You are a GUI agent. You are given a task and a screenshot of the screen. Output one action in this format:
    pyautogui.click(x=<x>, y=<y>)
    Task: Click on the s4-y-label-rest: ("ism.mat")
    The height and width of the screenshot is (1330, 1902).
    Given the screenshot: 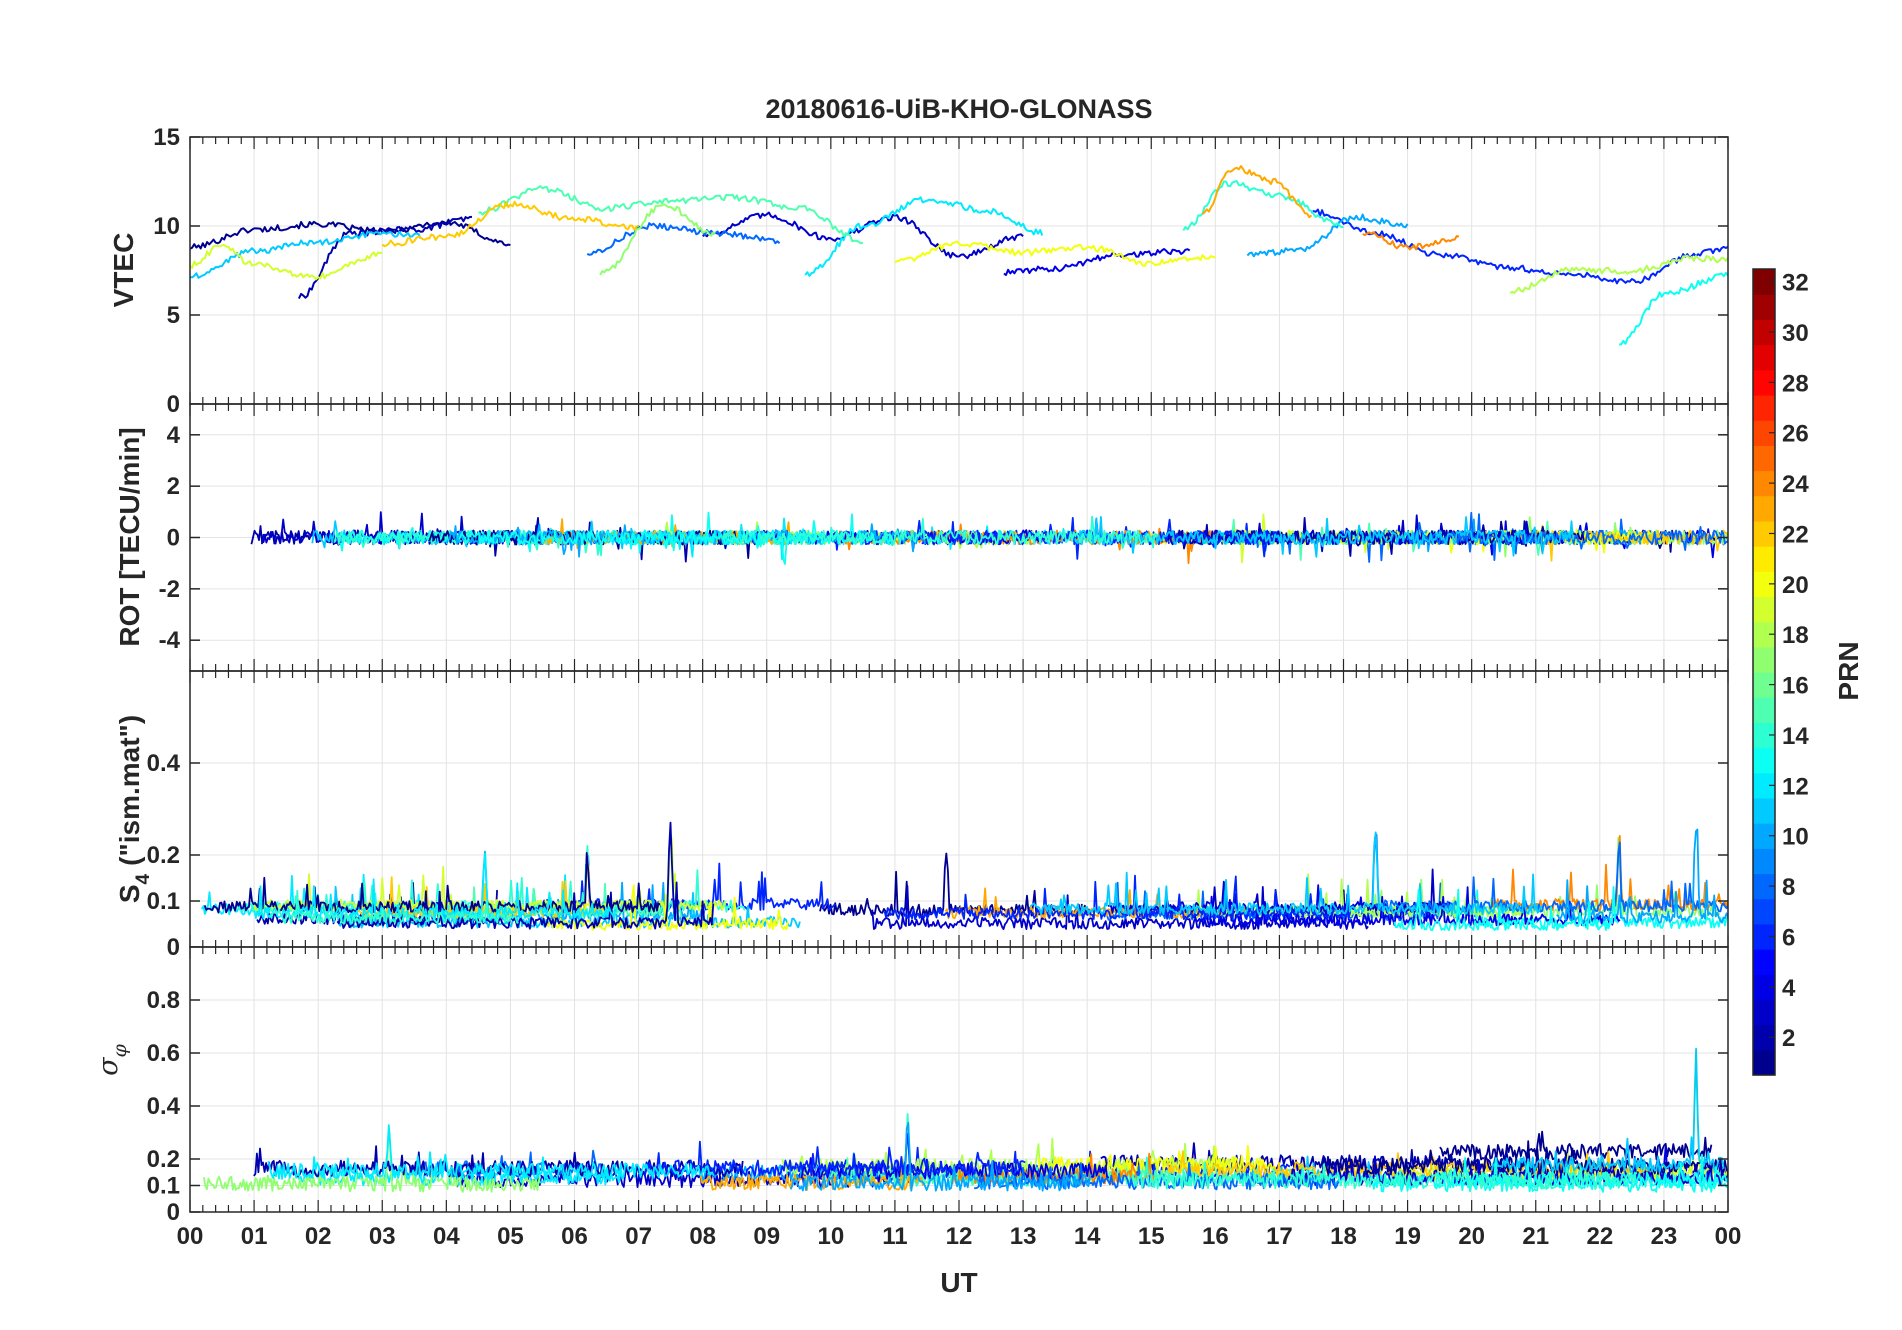 What is the action you would take?
    pyautogui.click(x=129, y=790)
    